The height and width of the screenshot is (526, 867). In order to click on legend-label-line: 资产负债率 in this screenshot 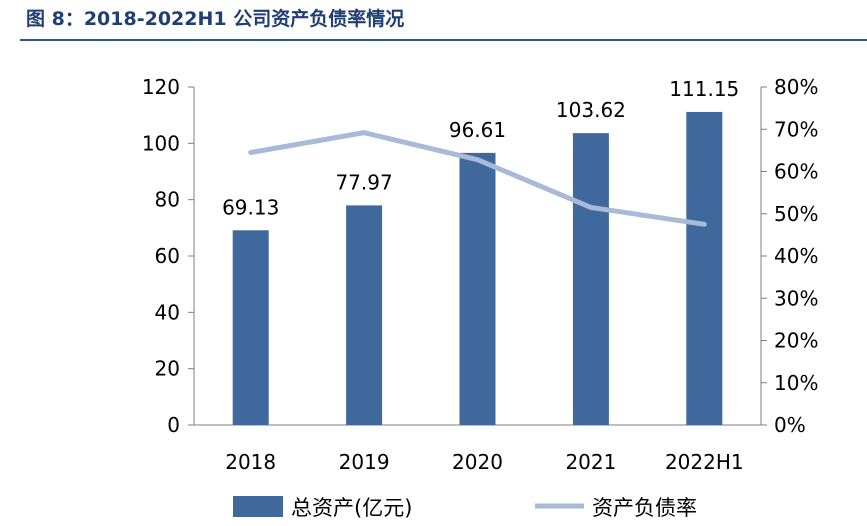, I will do `click(644, 508)`.